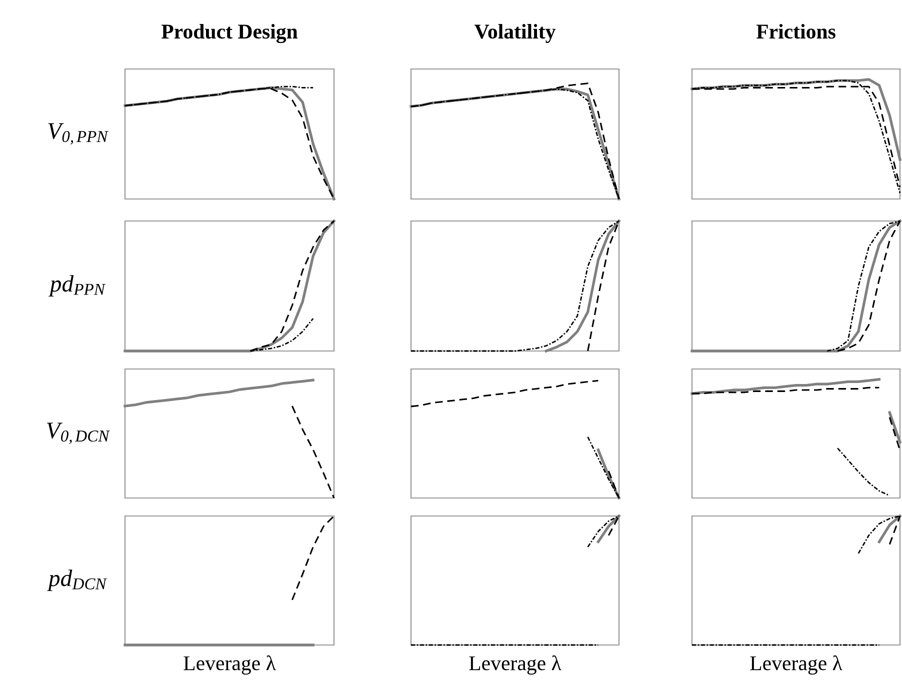  Describe the element at coordinates (78, 134) in the screenshot. I see `y-axis-title: V$_{0,PPN}$` at that location.